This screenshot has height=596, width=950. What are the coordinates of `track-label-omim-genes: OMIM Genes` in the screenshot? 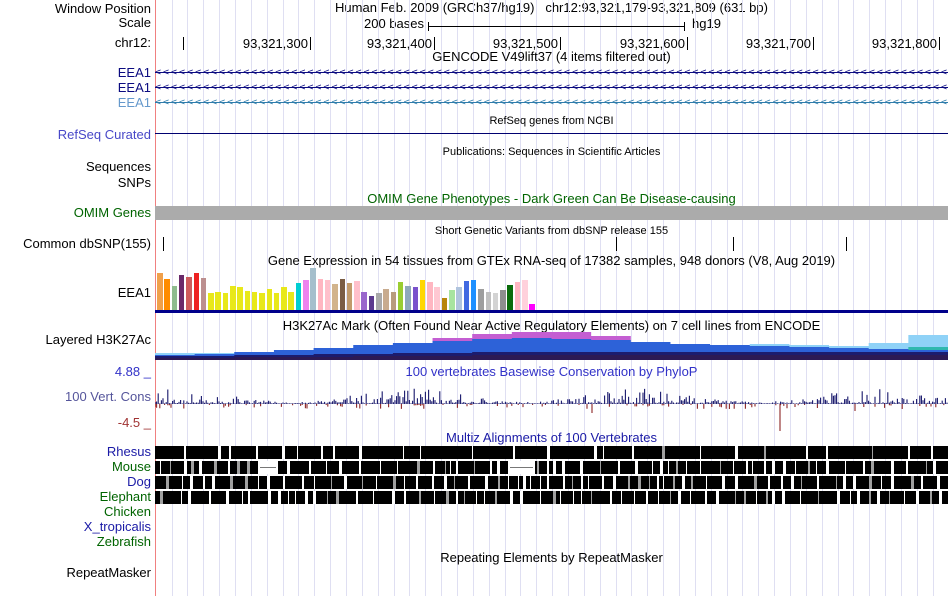 It's located at (112, 212).